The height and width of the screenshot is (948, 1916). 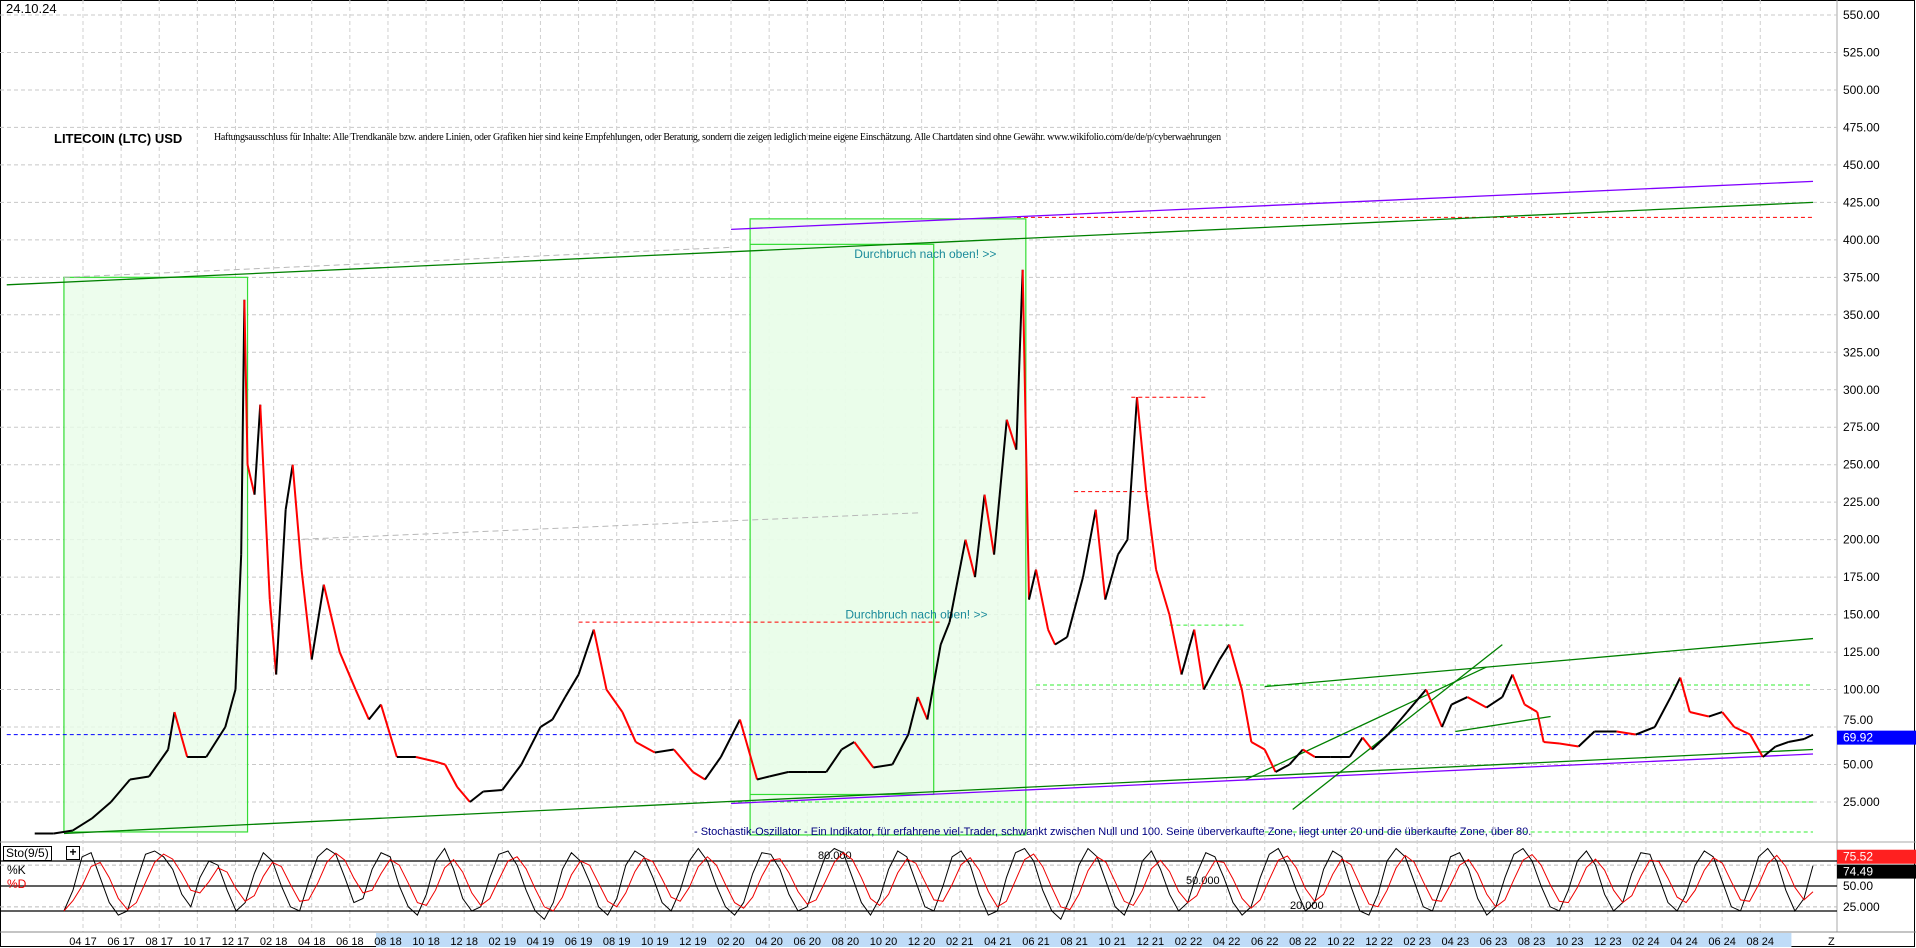 I want to click on y-tick-label: 550.00, so click(x=1861, y=15).